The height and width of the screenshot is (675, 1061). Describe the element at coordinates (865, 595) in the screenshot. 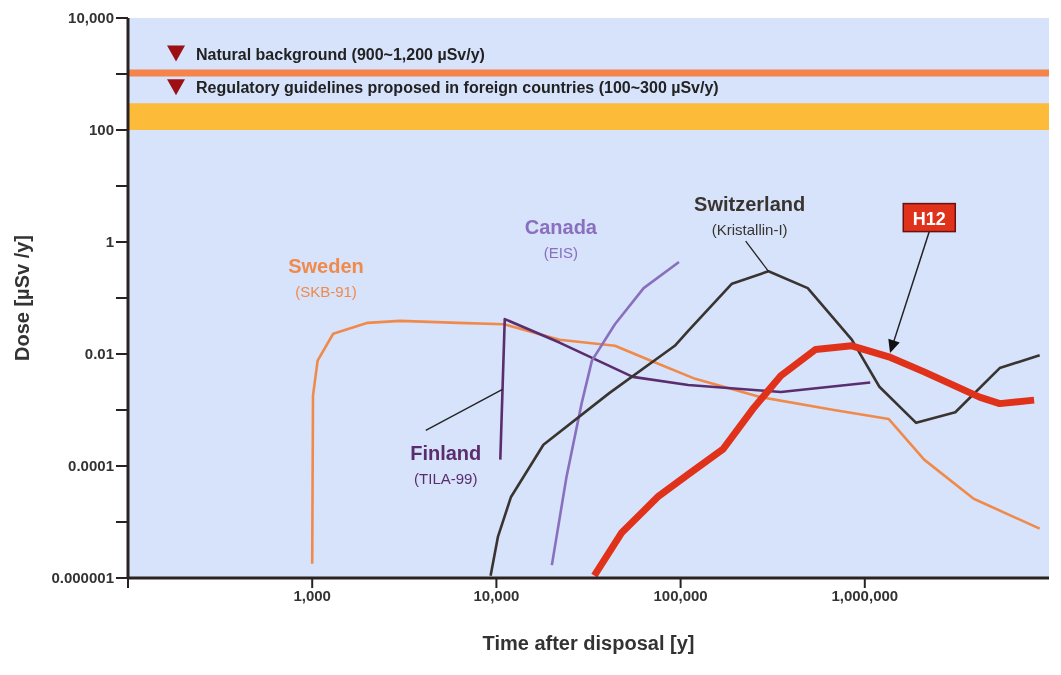

I see `x-tick-label: 1,000,000` at that location.